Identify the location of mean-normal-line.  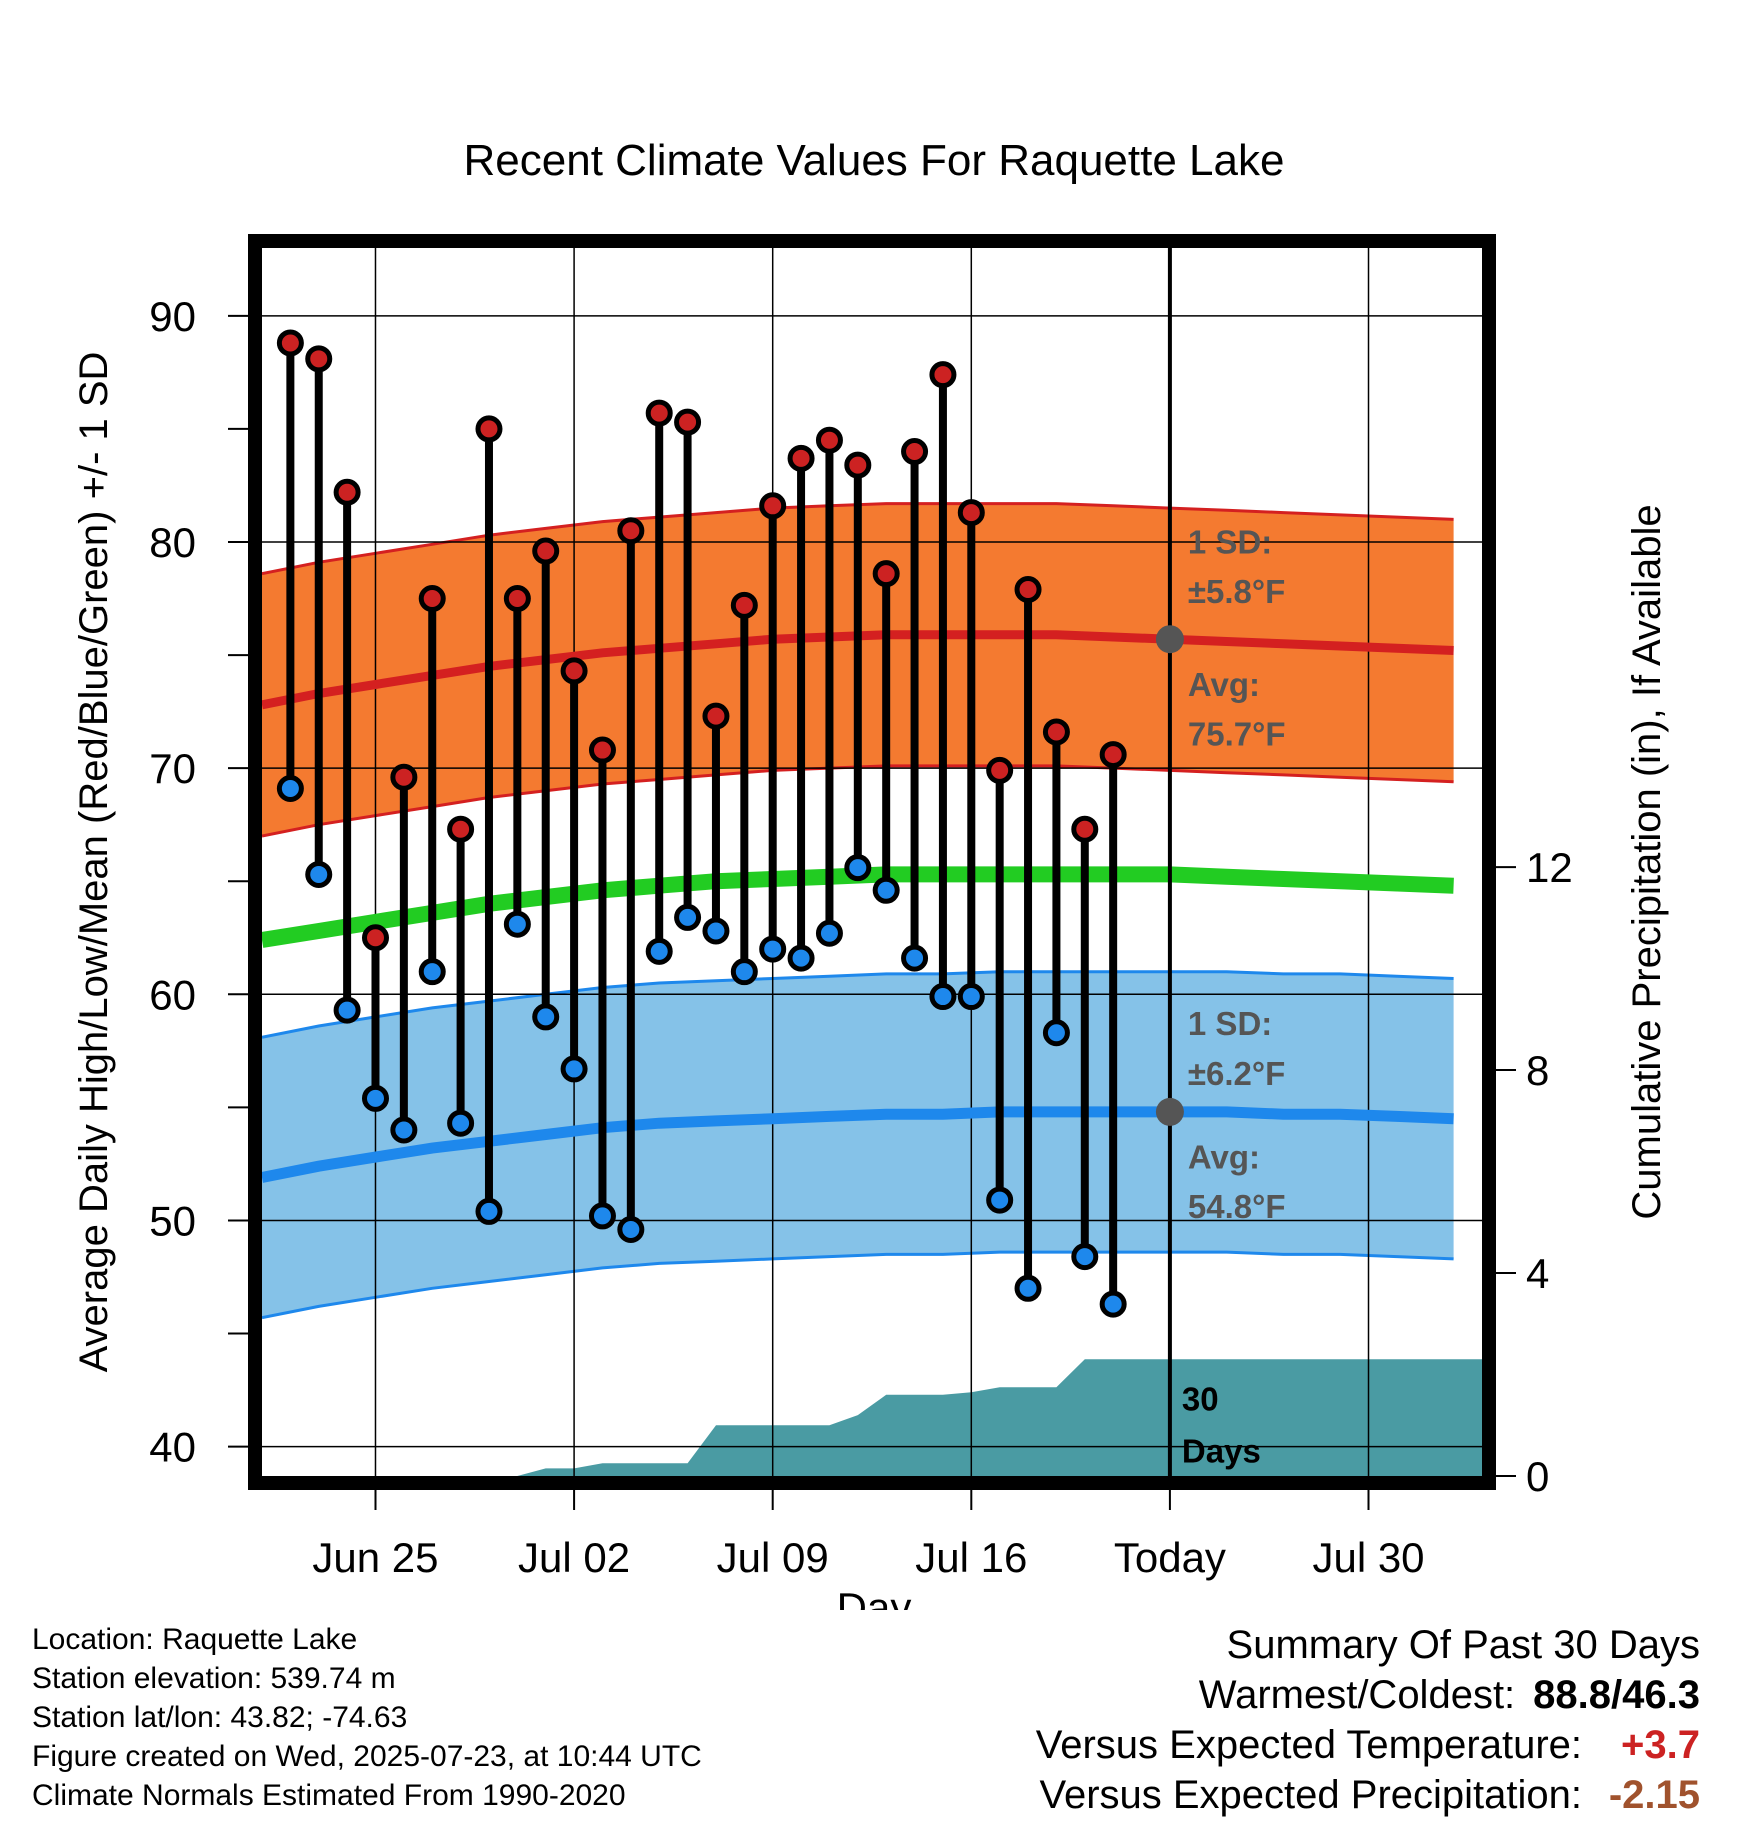
(858, 907).